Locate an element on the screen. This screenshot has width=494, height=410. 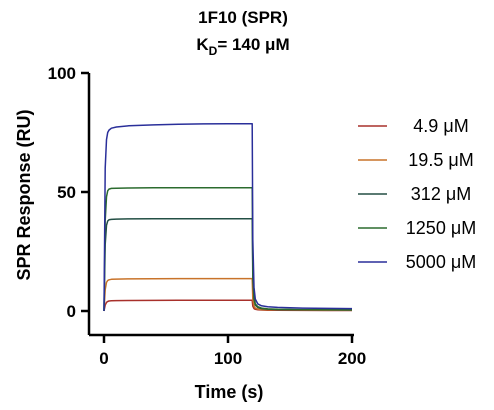
chart-subtitle: KD= 140 μM is located at coordinates (242, 46).